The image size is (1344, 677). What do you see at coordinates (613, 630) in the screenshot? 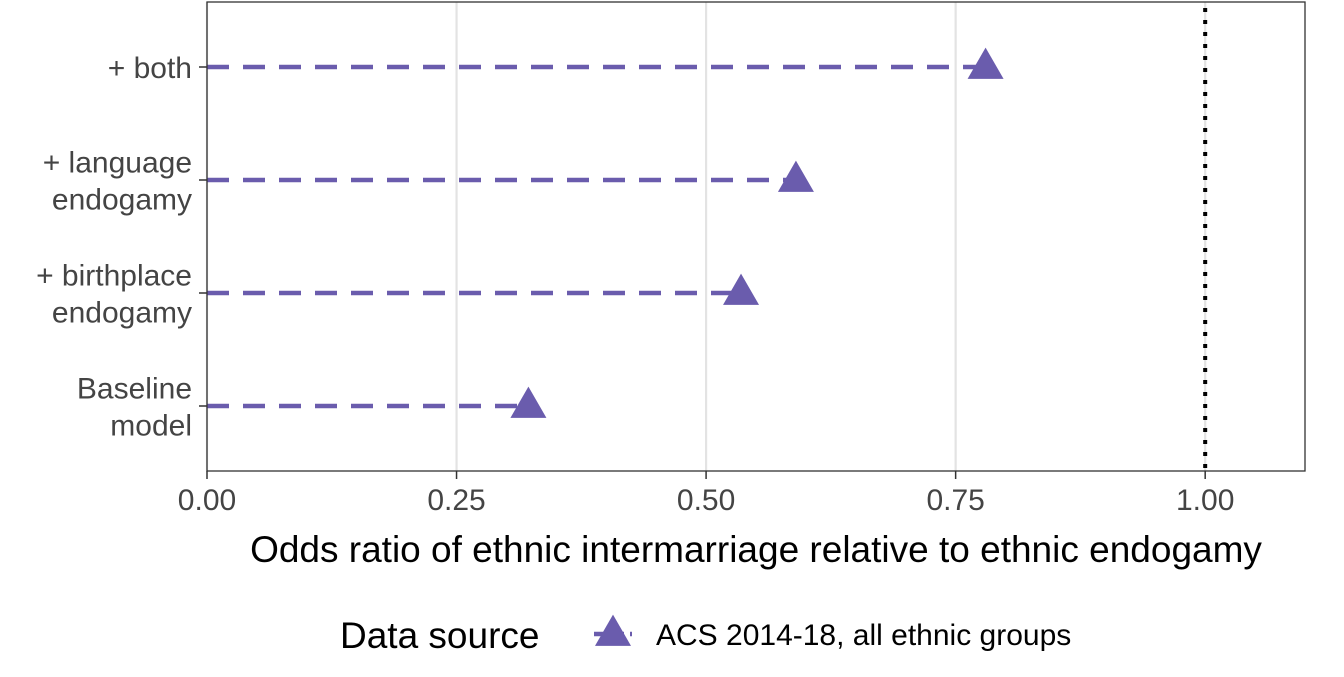
I see `legend-key-triangle` at bounding box center [613, 630].